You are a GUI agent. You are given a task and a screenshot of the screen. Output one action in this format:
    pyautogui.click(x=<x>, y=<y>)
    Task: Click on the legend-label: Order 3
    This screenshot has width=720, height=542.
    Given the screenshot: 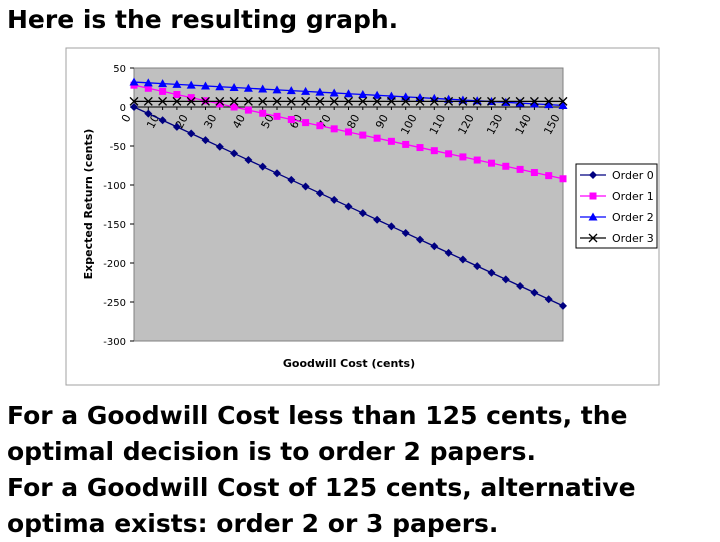 What is the action you would take?
    pyautogui.click(x=633, y=238)
    